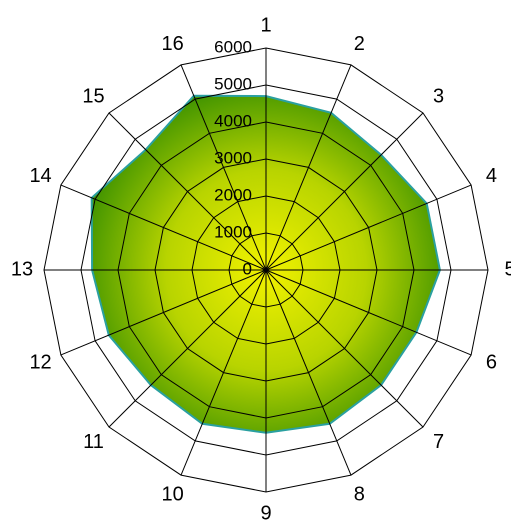 Image resolution: width=511 pixels, height=527 pixels. Describe the element at coordinates (491, 176) in the screenshot. I see `category-label: 4` at that location.